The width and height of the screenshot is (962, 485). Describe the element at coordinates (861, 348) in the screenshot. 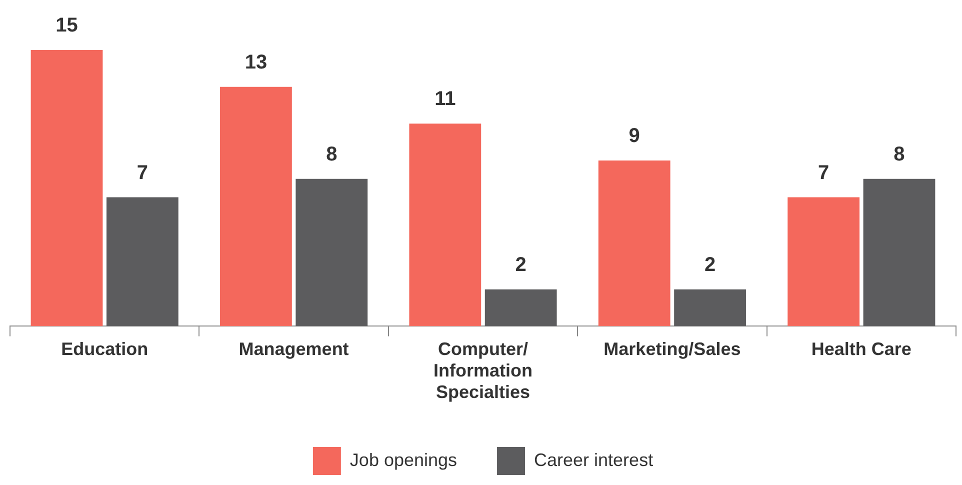

I see `x-tick-label: Health Care` at that location.